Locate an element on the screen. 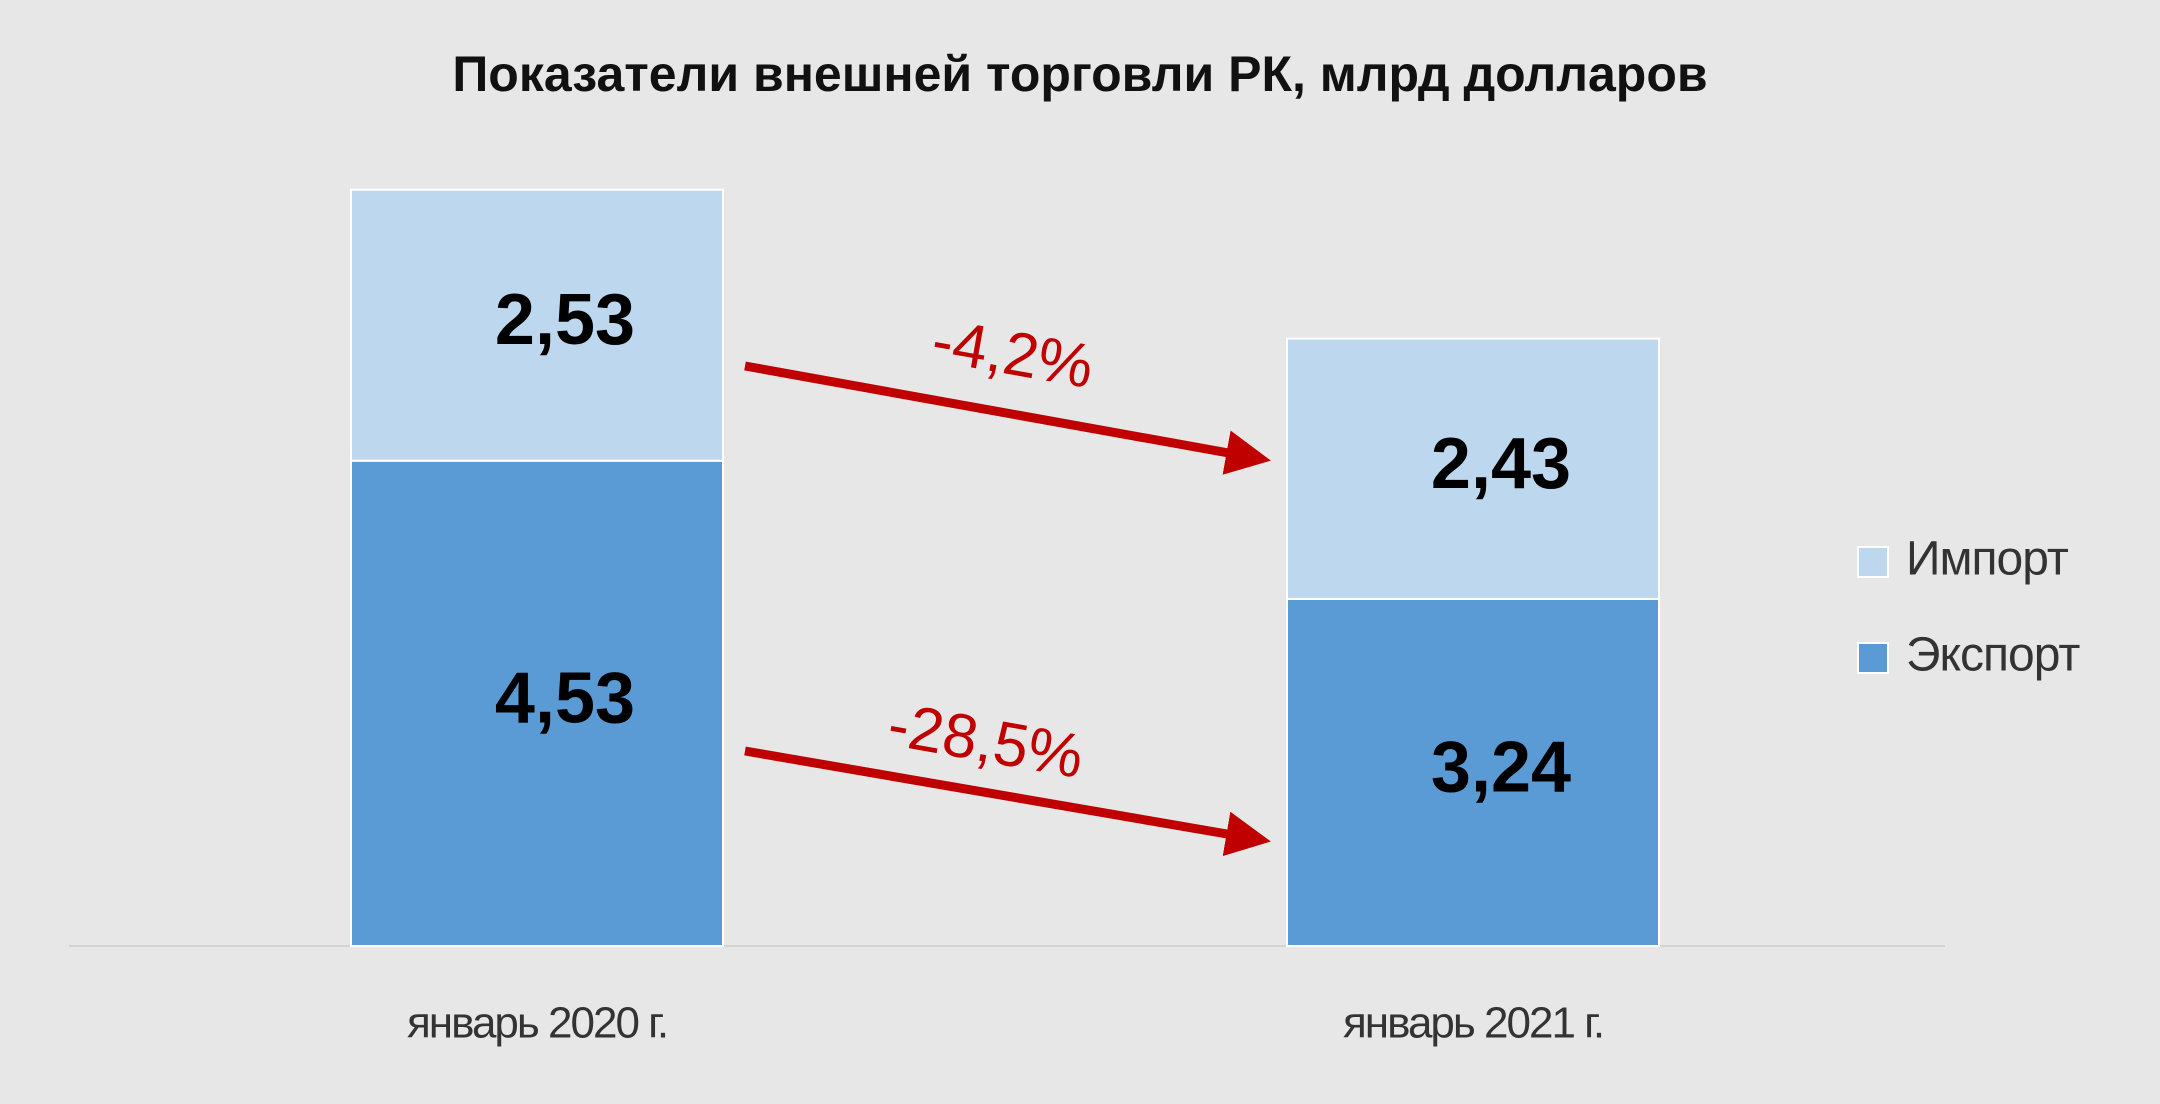 This screenshot has height=1104, width=2160. legend-label: Импорт is located at coordinates (1987, 559).